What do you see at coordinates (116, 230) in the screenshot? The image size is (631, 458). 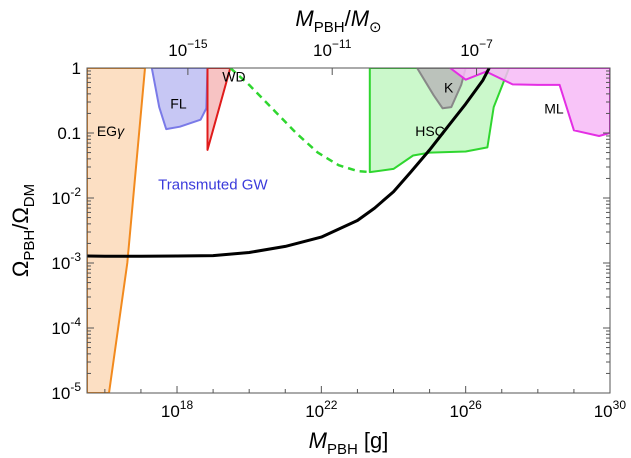 I see `region-eg` at bounding box center [116, 230].